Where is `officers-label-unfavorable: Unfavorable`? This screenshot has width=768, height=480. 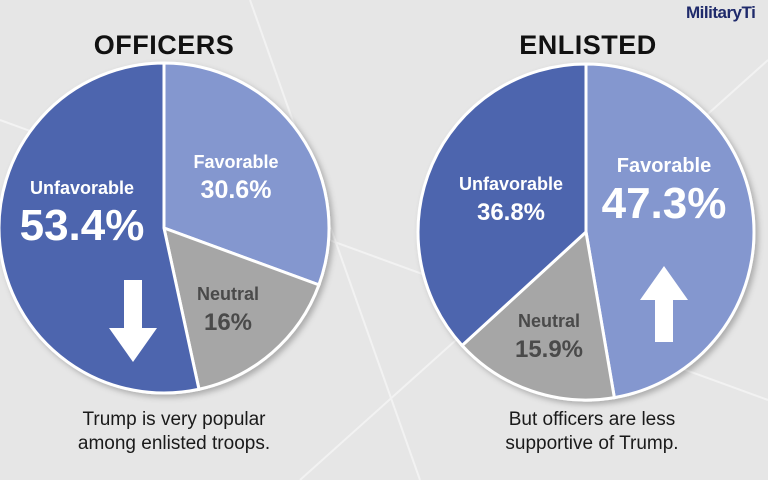 officers-label-unfavorable: Unfavorable is located at coordinates (82, 188).